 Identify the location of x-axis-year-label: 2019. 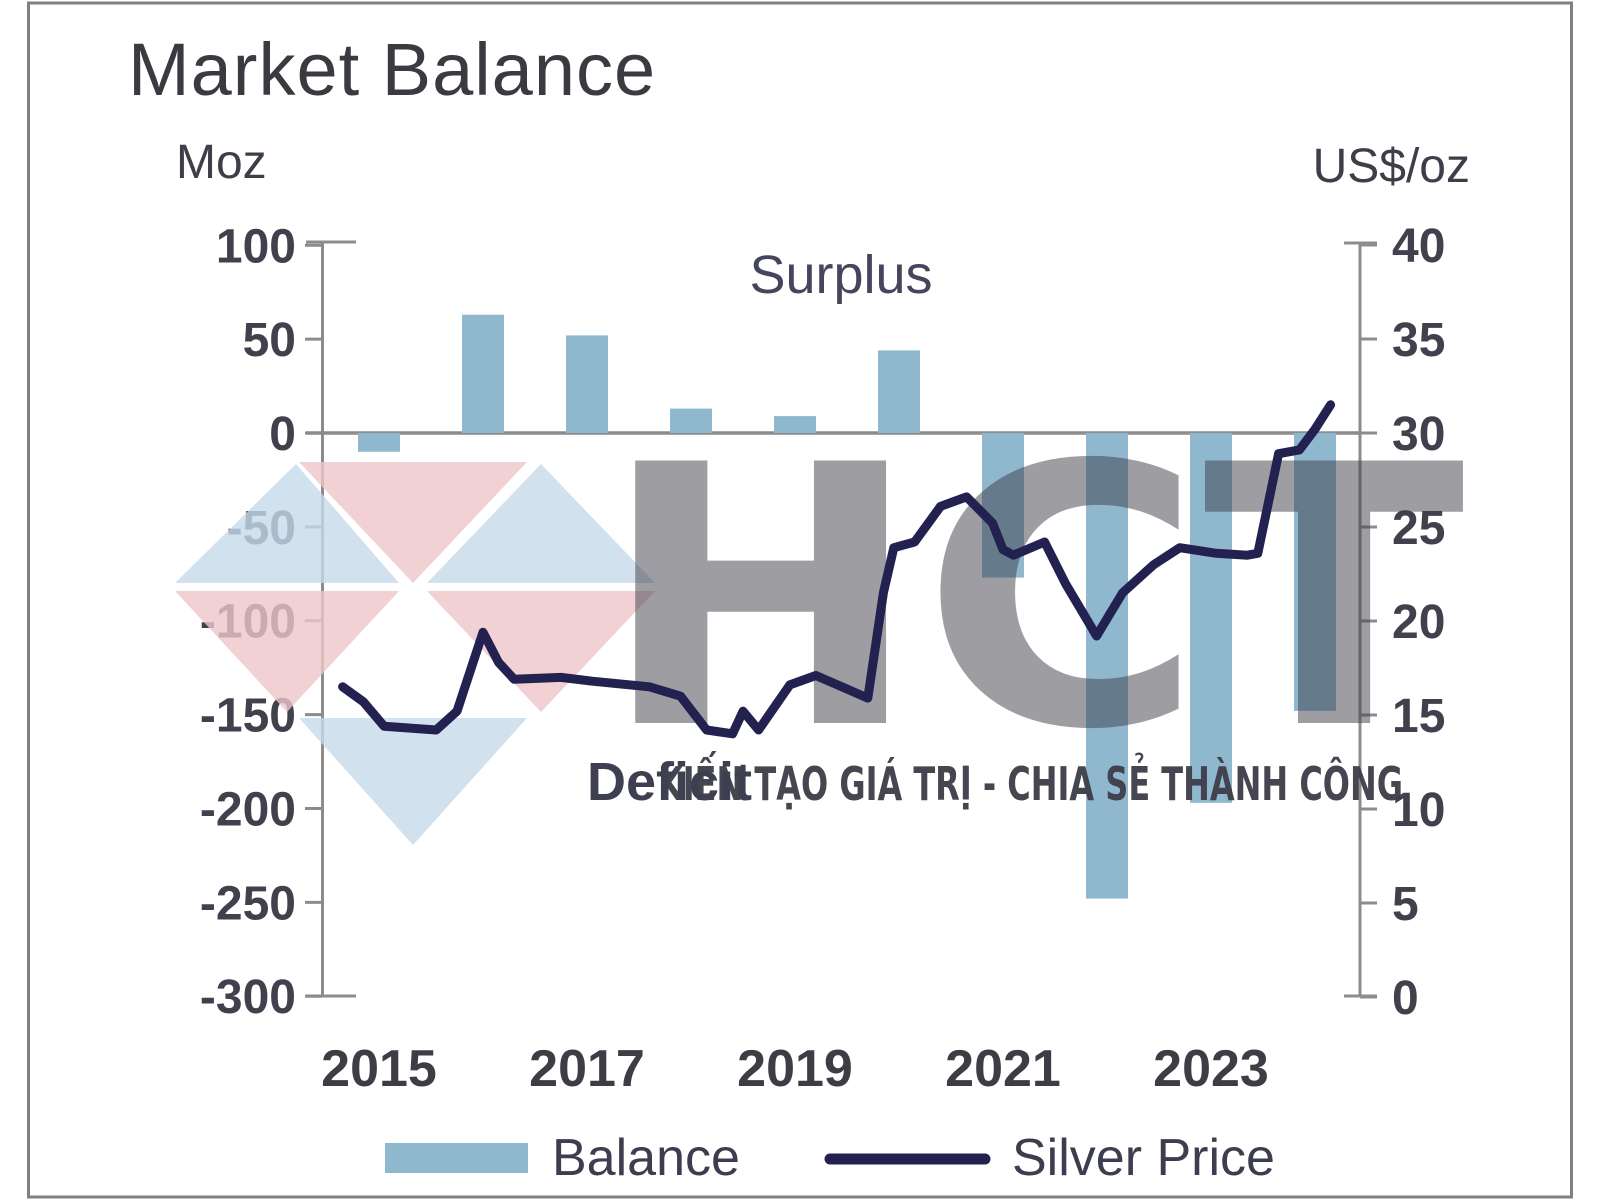
(795, 1069).